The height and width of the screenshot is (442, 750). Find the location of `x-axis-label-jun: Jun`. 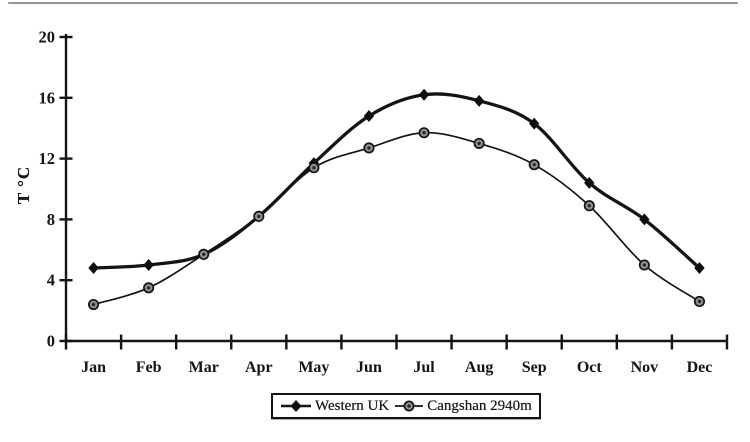

x-axis-label-jun: Jun is located at coordinates (369, 367).